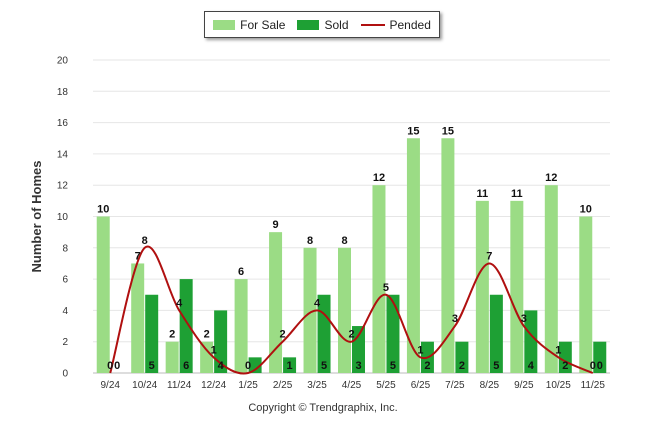 This screenshot has width=646, height=434. I want to click on y-tick-label: 18, so click(63, 92).